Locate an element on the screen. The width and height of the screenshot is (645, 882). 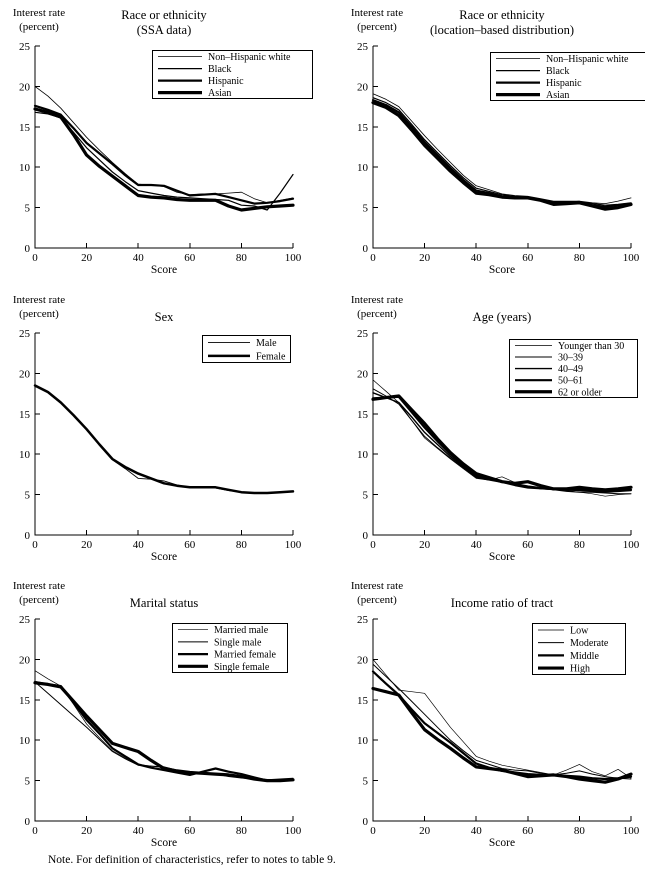
series-line-low is located at coordinates (502, 719).